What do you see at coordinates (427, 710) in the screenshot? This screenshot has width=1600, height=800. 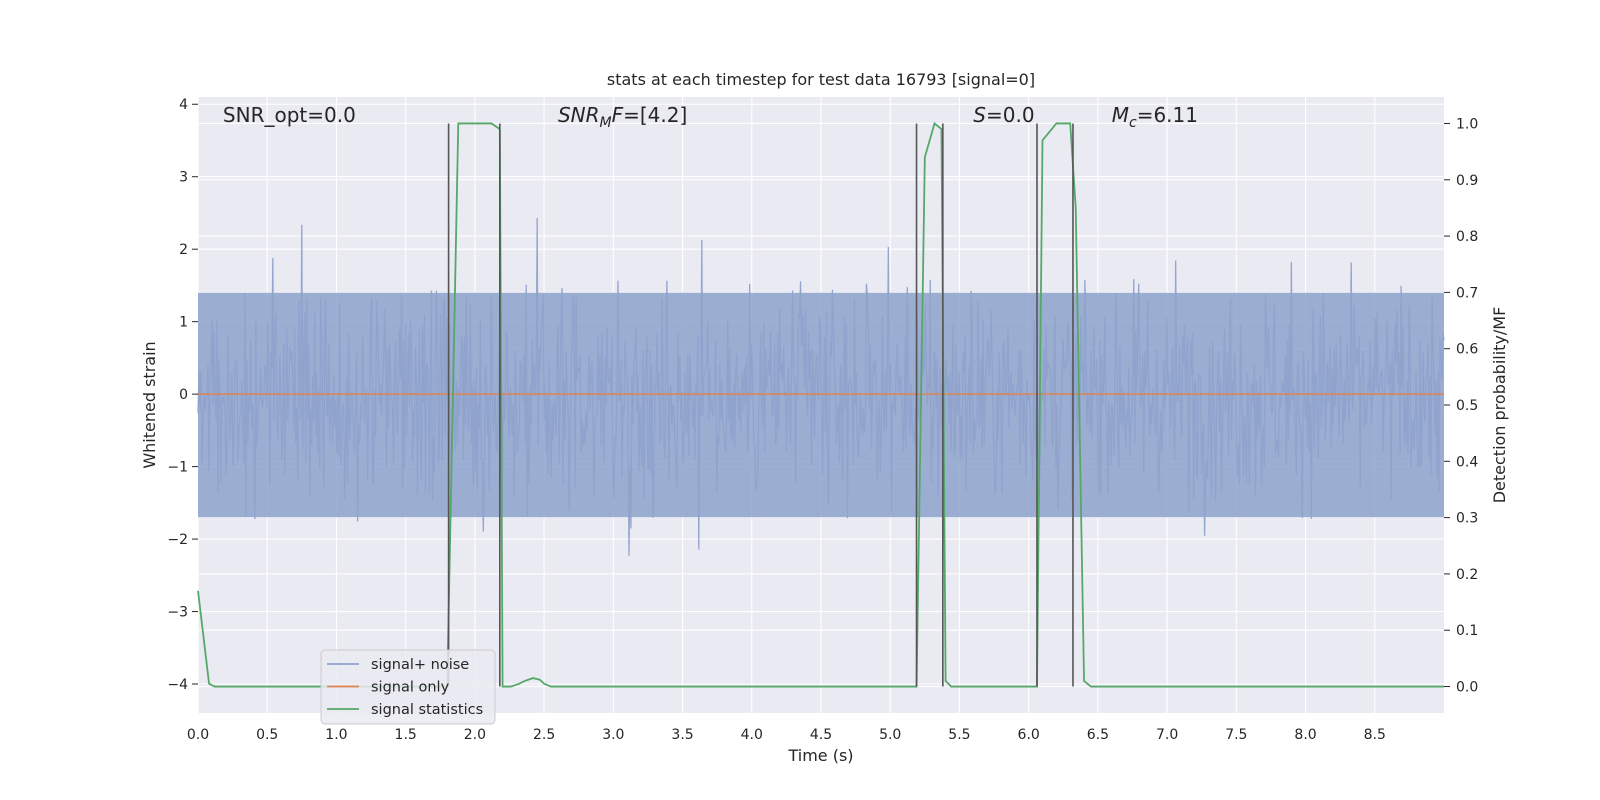 I see `legend-label: signal statistics` at bounding box center [427, 710].